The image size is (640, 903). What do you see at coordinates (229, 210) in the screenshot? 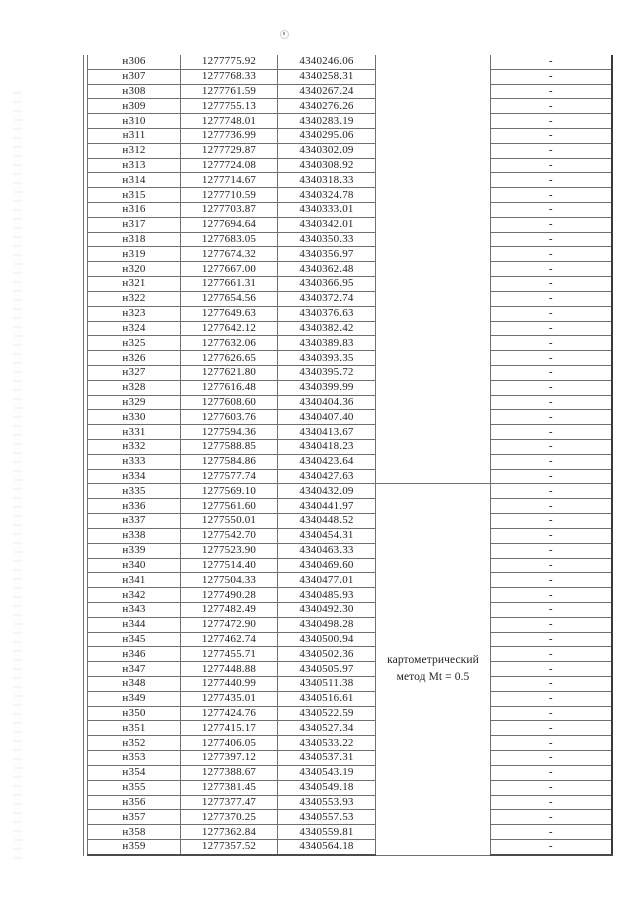
I see `x-coordinate-cell: 1277703.87` at bounding box center [229, 210].